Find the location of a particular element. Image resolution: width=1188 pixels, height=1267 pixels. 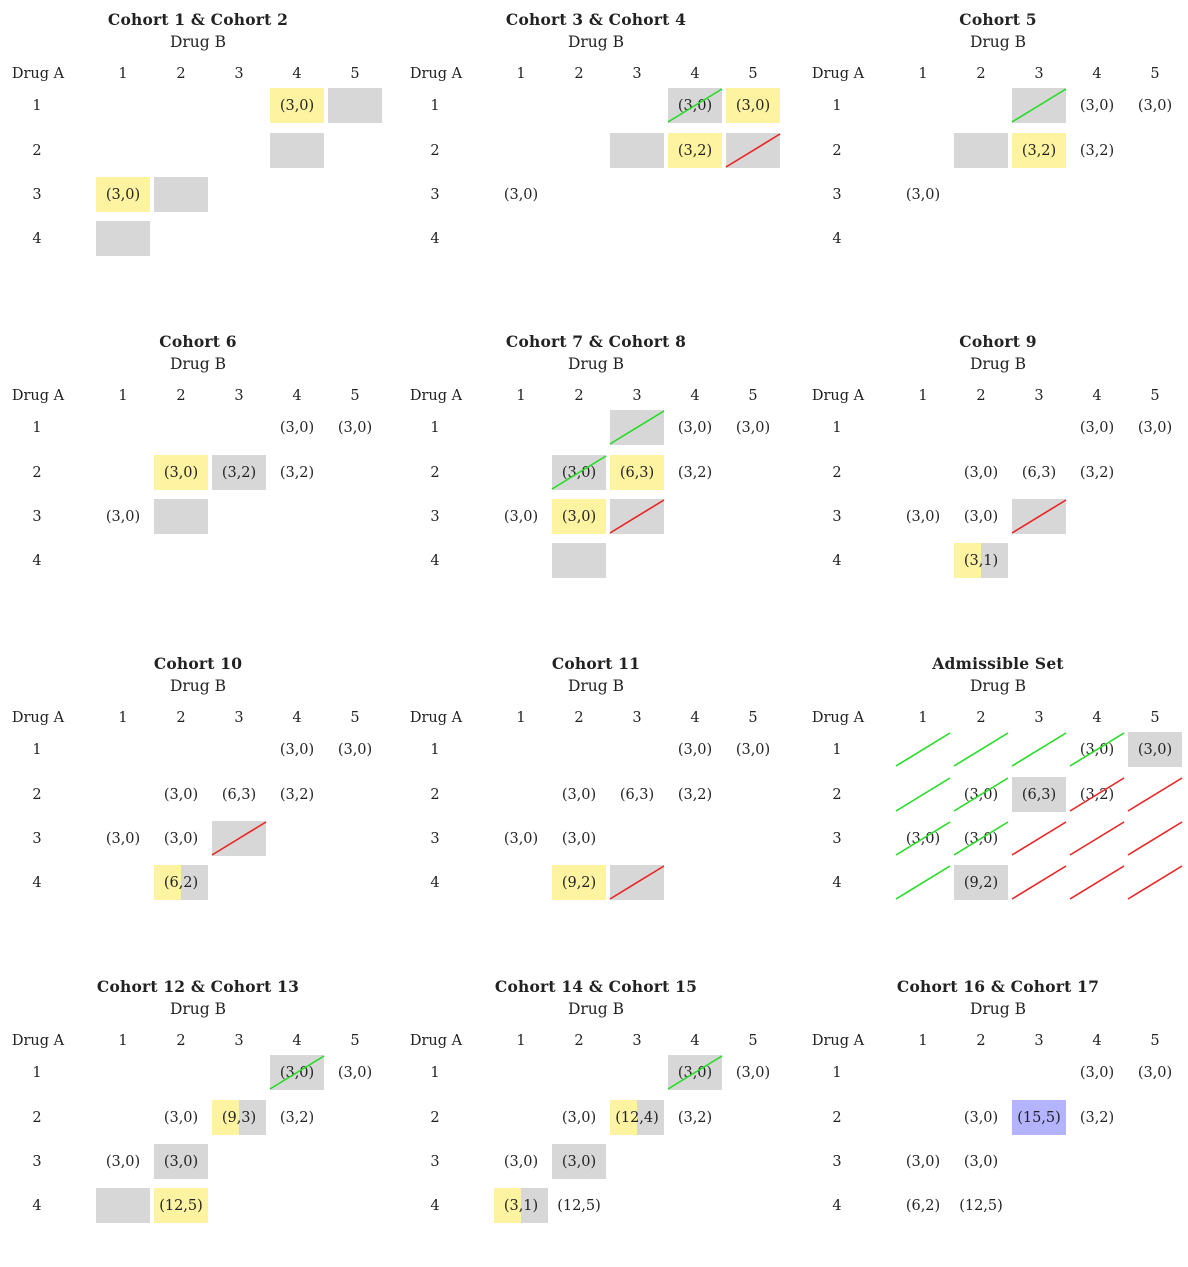

column-label: 1 is located at coordinates (123, 395).